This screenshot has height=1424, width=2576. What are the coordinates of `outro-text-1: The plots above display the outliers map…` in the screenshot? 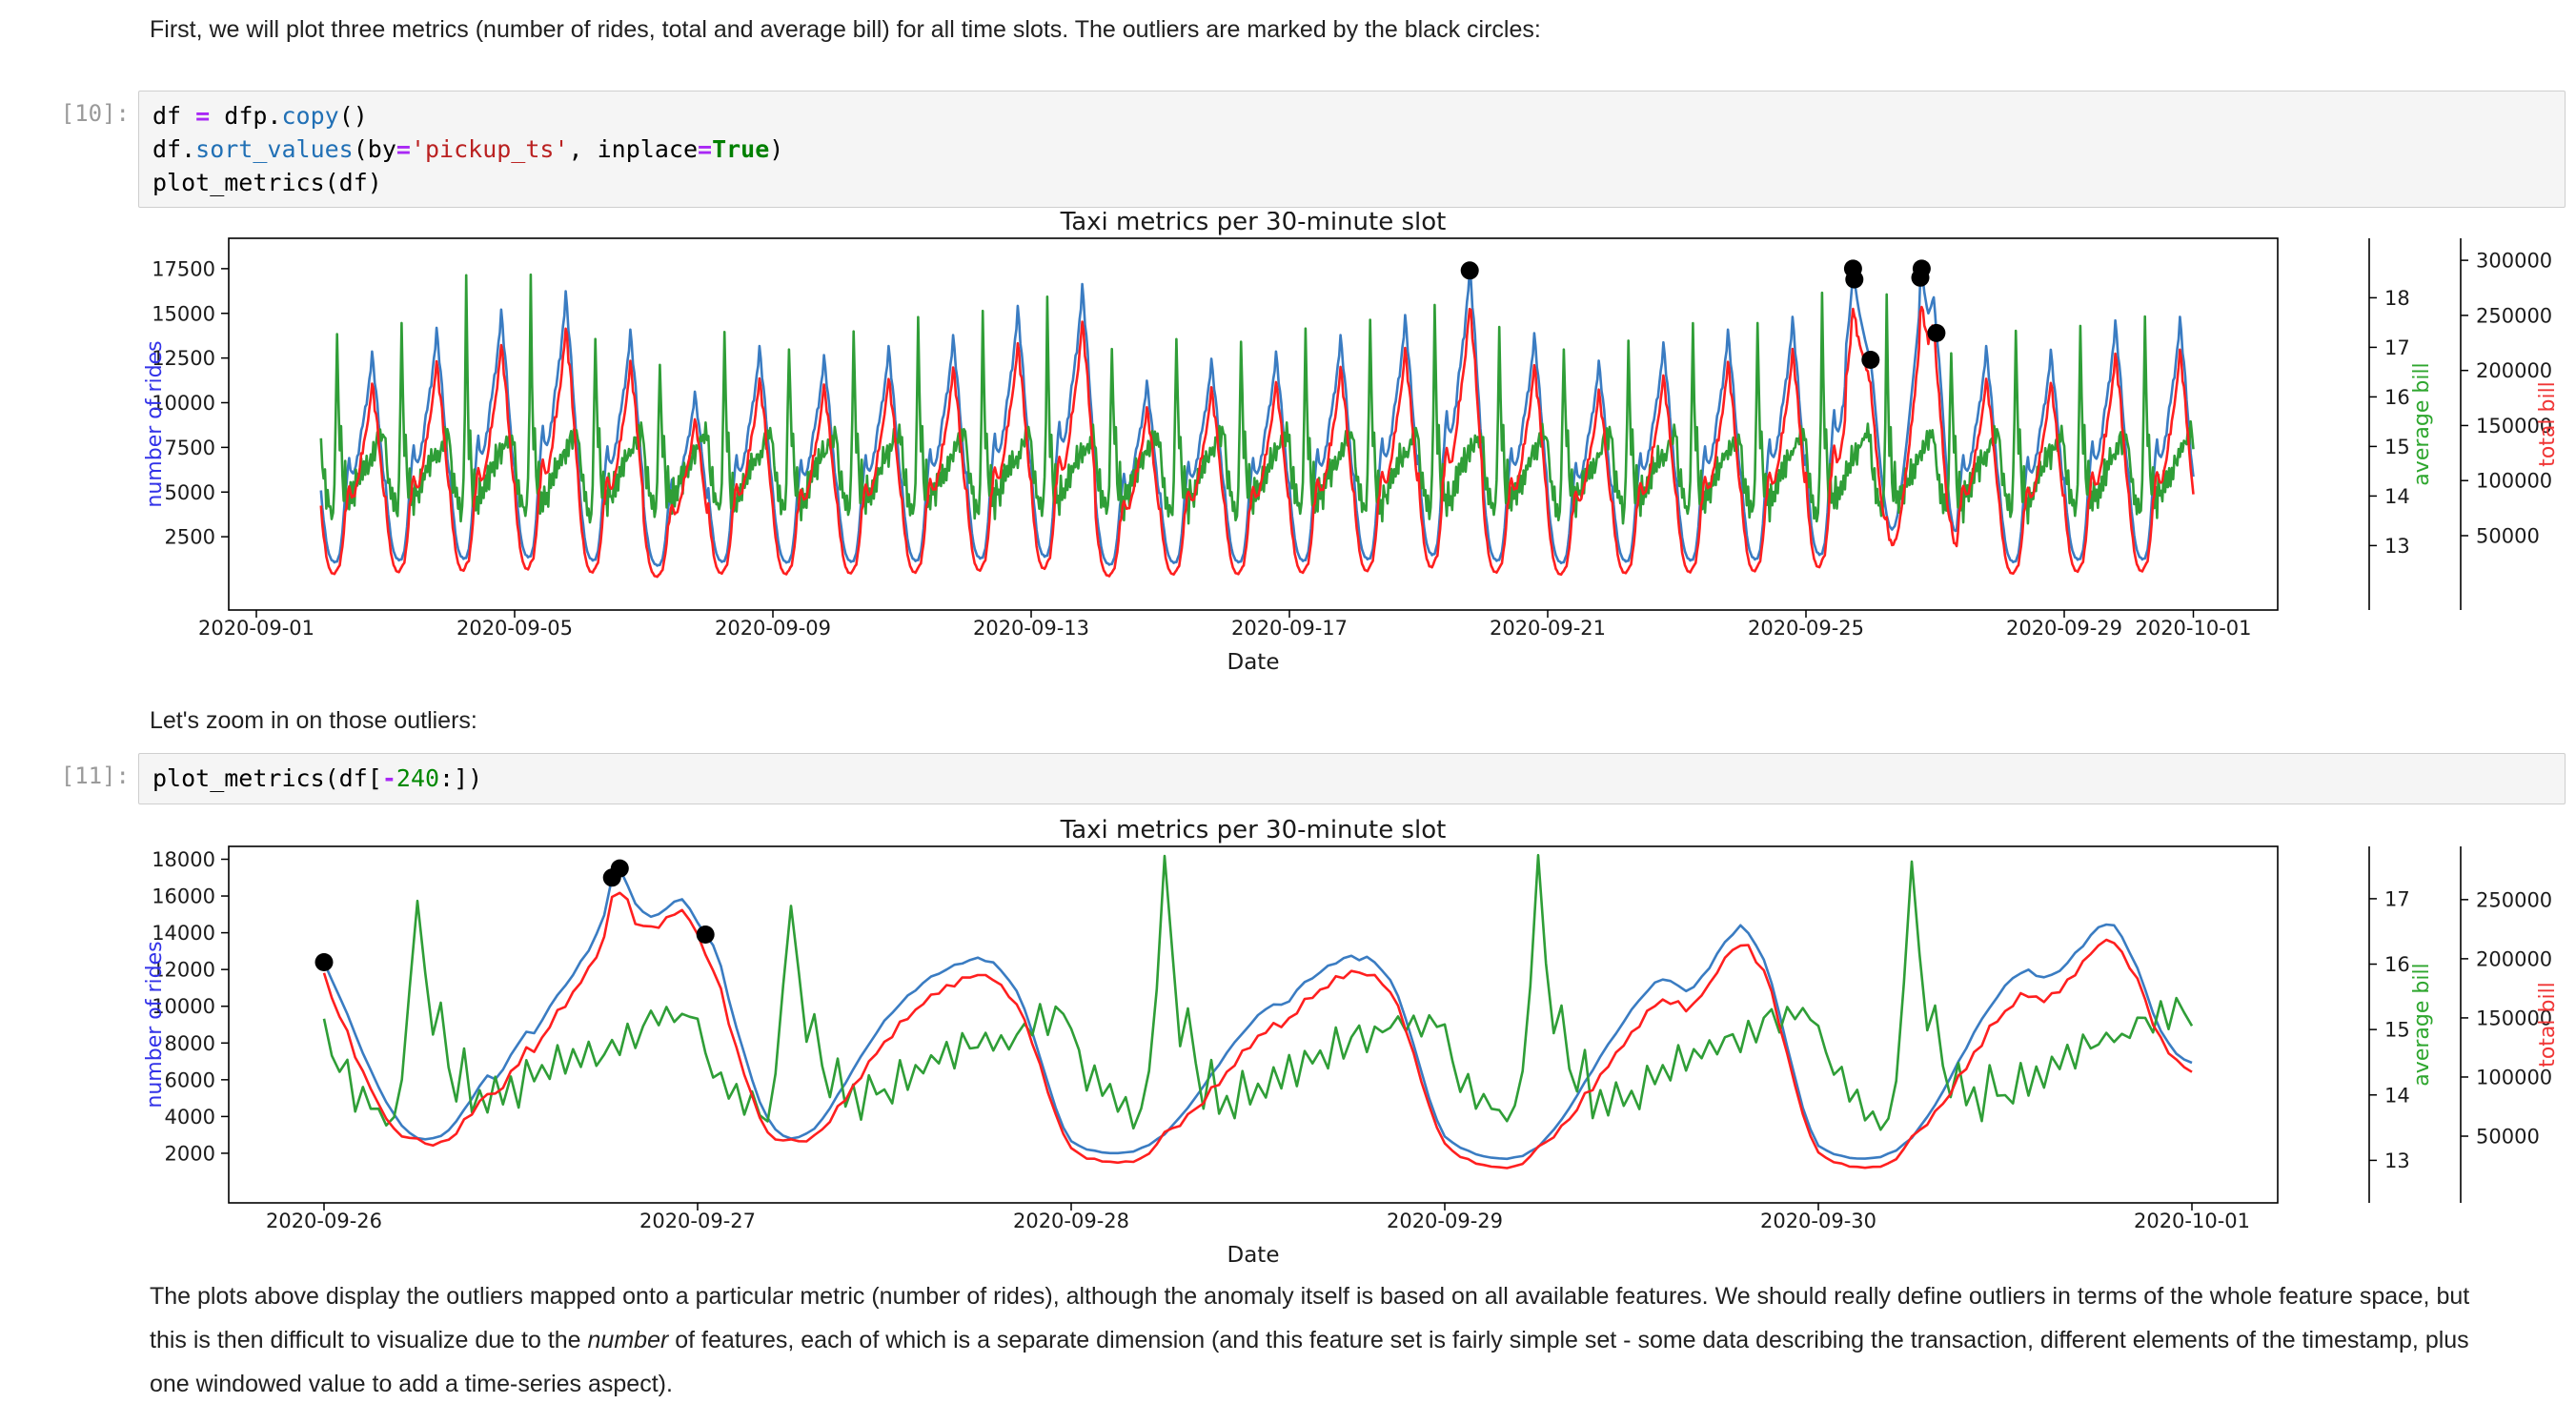 It's located at (1310, 1318).